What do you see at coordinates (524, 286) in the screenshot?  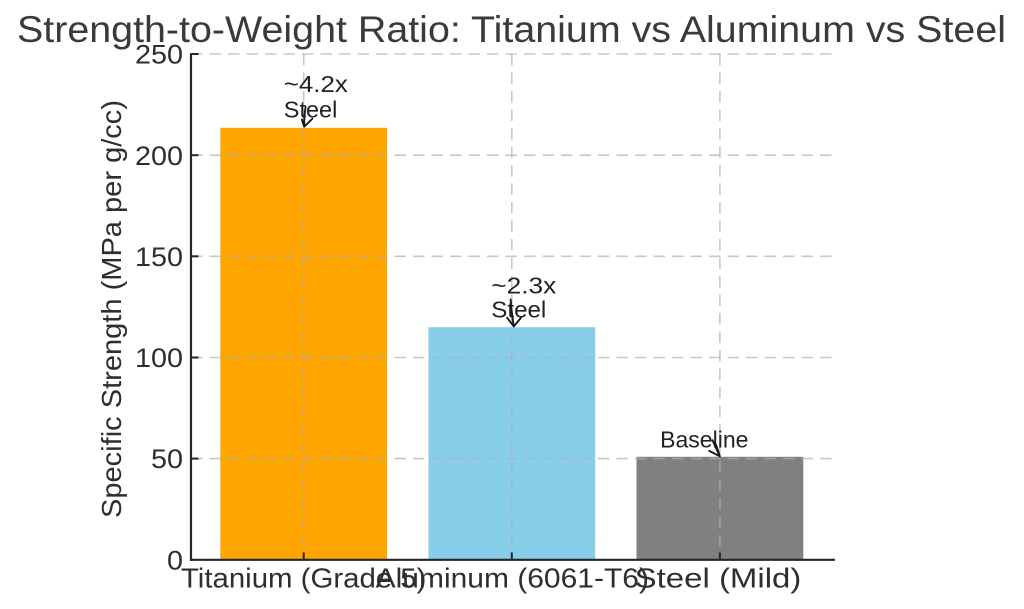 I see `svg-text: ~2.3x` at bounding box center [524, 286].